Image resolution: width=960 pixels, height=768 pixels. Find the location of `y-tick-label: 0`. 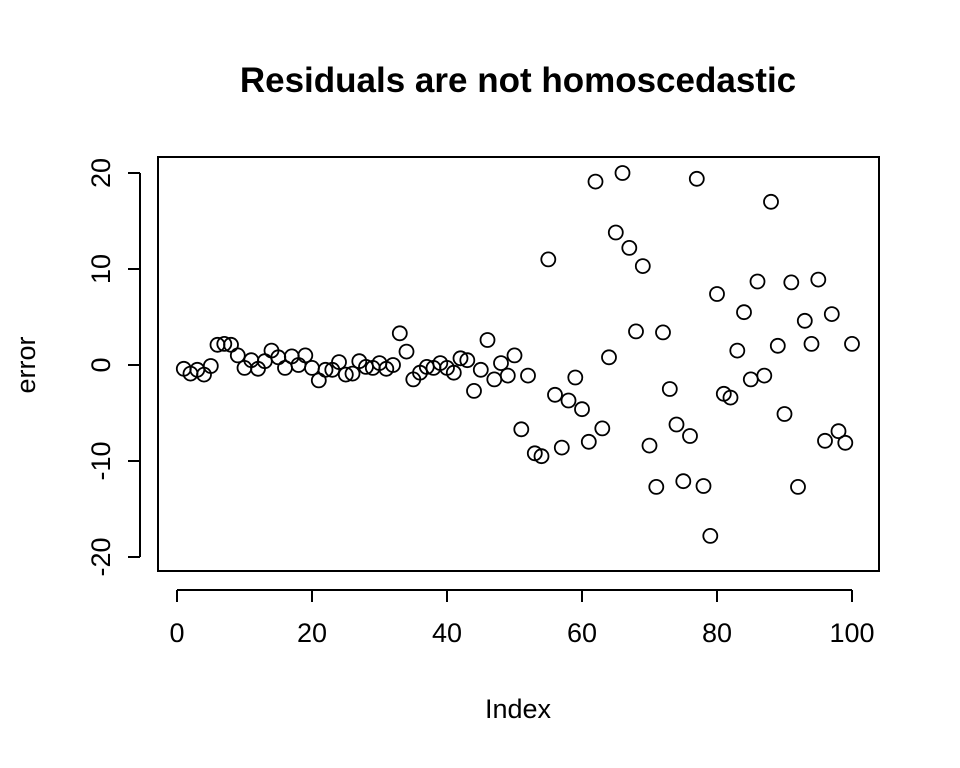

y-tick-label: 0 is located at coordinates (101, 364).